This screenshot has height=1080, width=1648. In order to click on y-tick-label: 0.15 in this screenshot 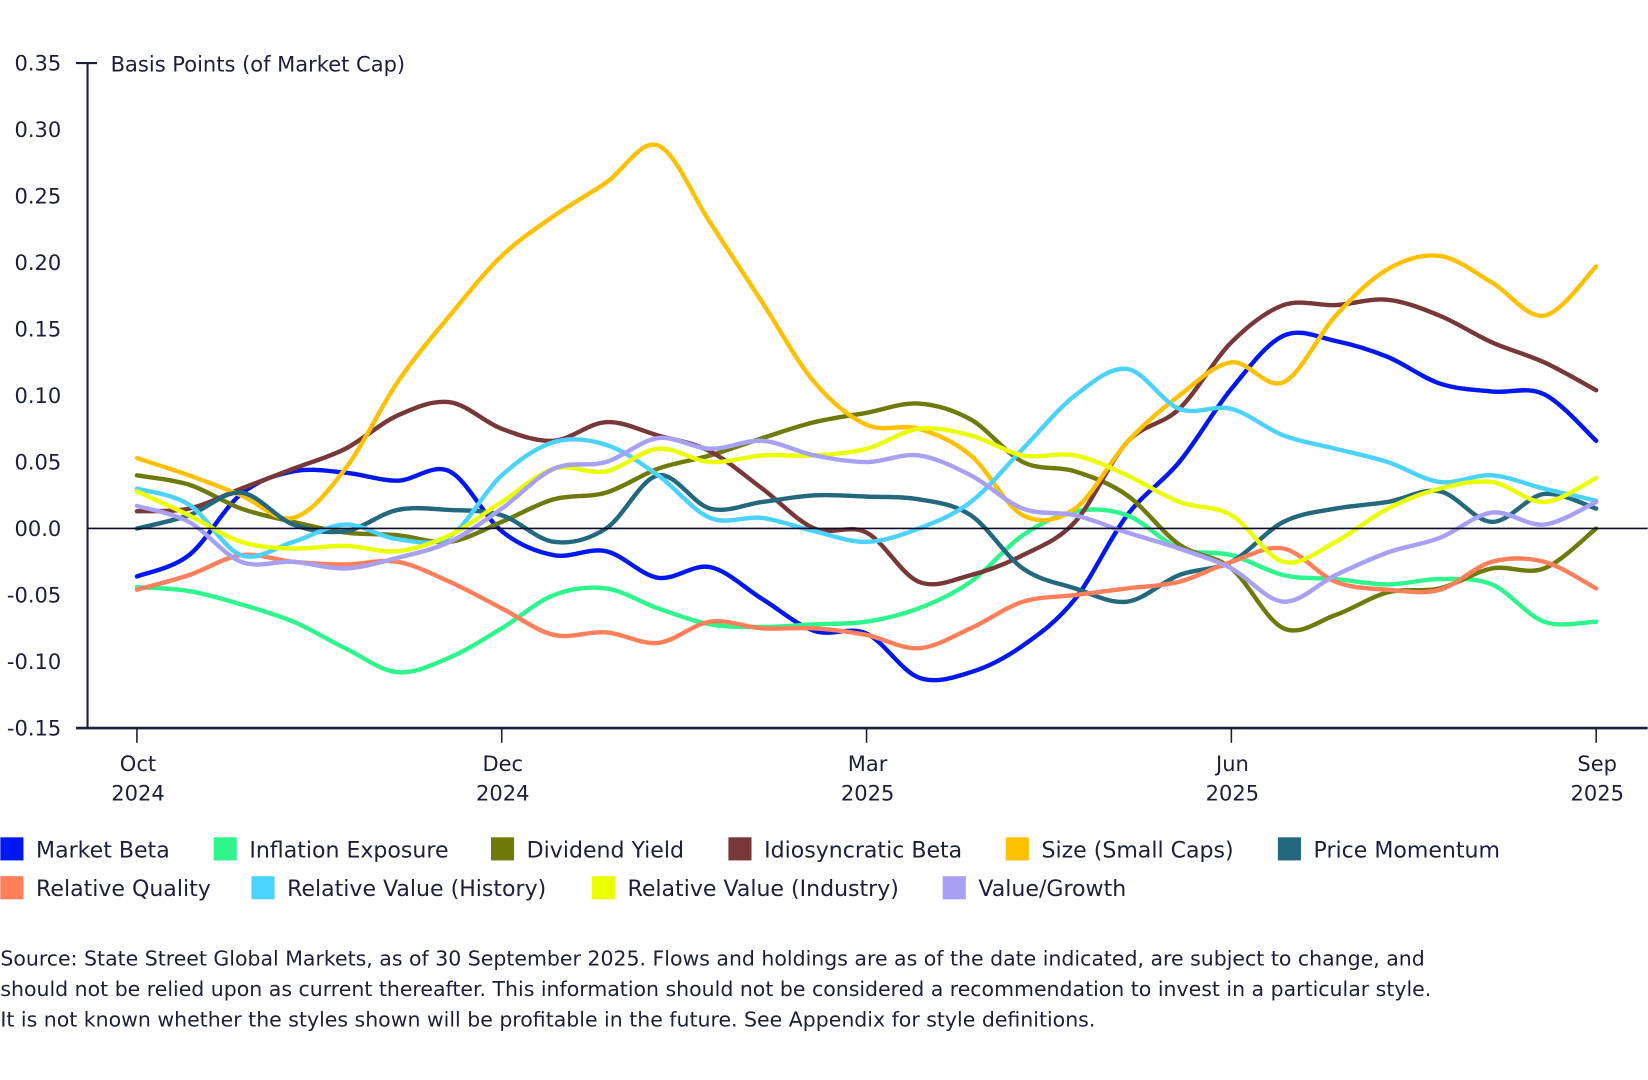, I will do `click(38, 328)`.